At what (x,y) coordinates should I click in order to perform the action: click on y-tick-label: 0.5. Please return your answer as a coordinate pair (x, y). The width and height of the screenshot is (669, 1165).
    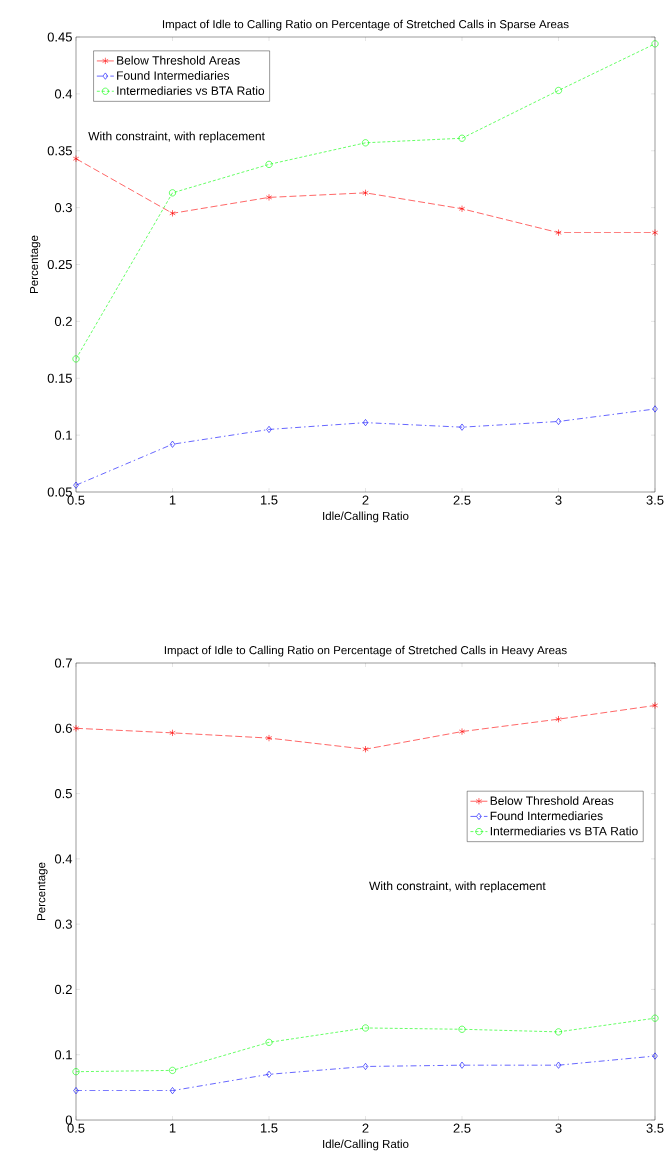
    Looking at the image, I should click on (63, 793).